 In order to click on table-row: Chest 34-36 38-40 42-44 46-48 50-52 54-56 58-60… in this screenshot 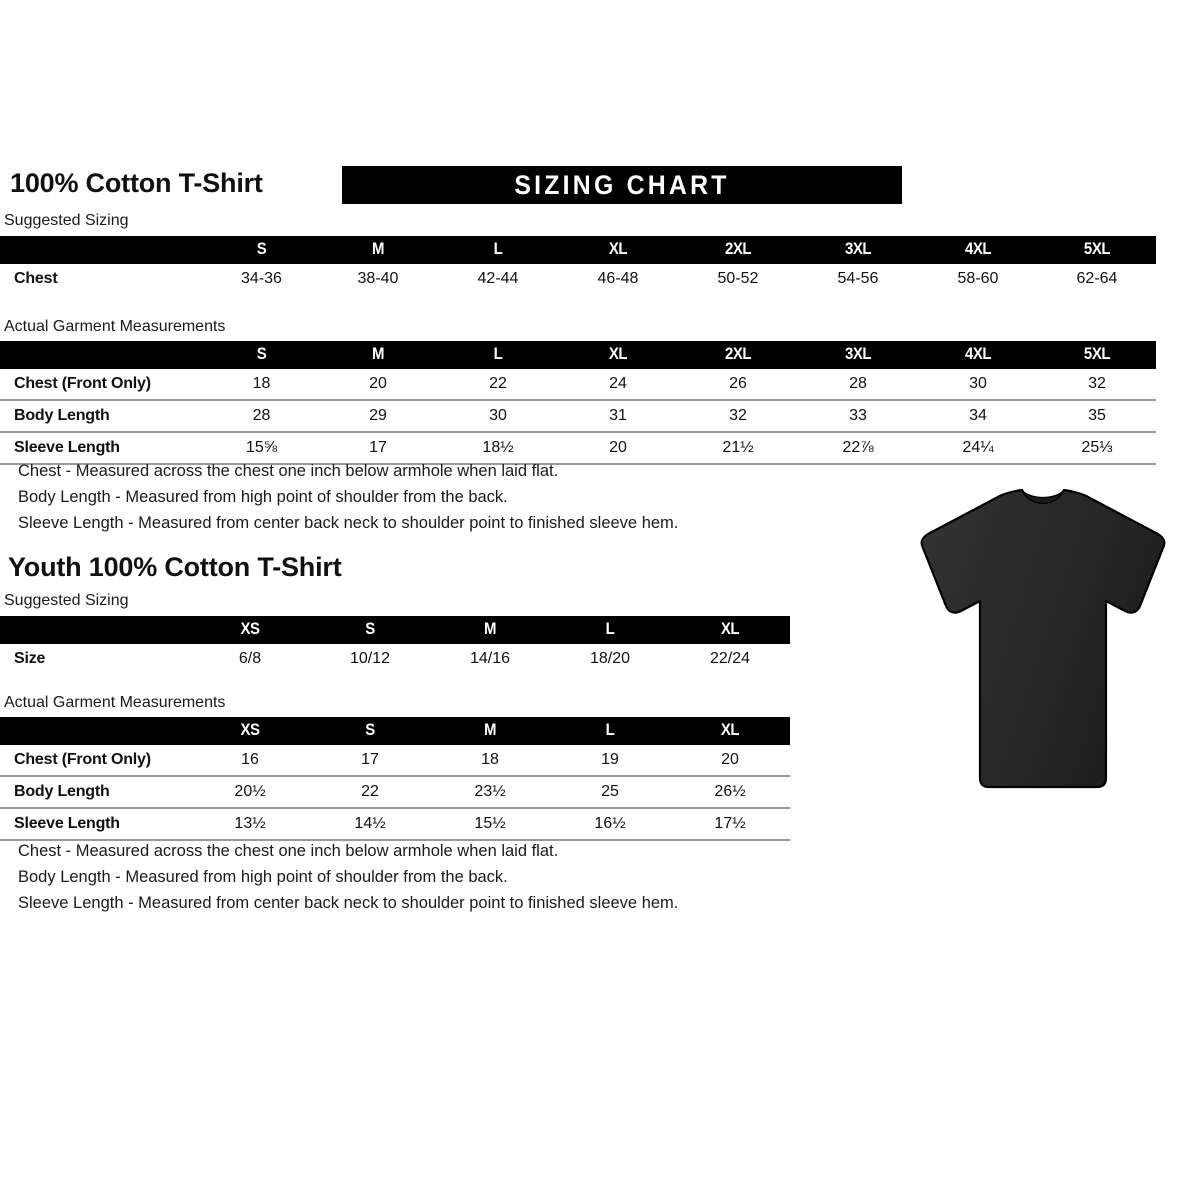, I will do `click(578, 279)`.